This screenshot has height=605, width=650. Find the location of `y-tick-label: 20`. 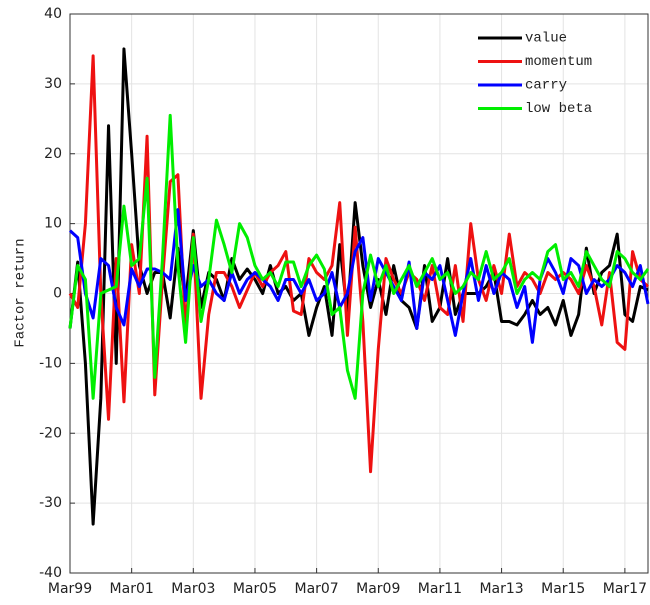

y-tick-label: 20 is located at coordinates (53, 154).